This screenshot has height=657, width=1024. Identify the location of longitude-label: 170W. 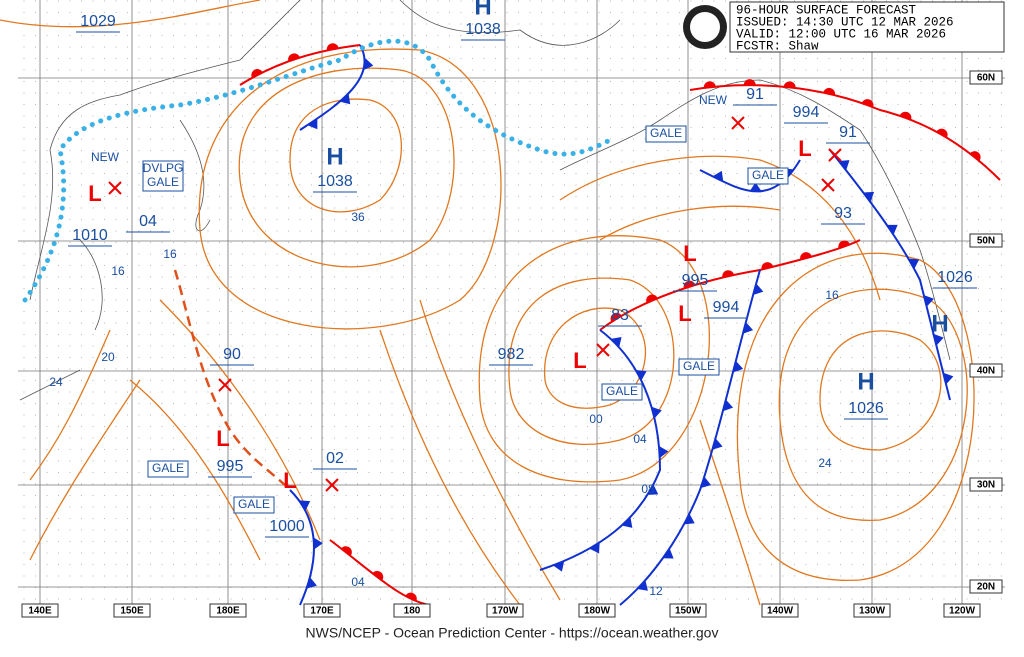
(505, 611).